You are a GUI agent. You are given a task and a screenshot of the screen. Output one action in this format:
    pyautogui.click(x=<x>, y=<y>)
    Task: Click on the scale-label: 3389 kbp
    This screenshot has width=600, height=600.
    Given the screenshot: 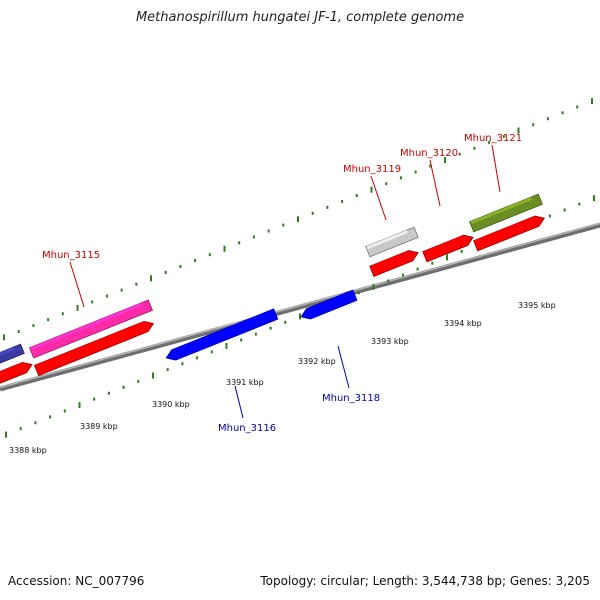 What is the action you would take?
    pyautogui.click(x=99, y=426)
    